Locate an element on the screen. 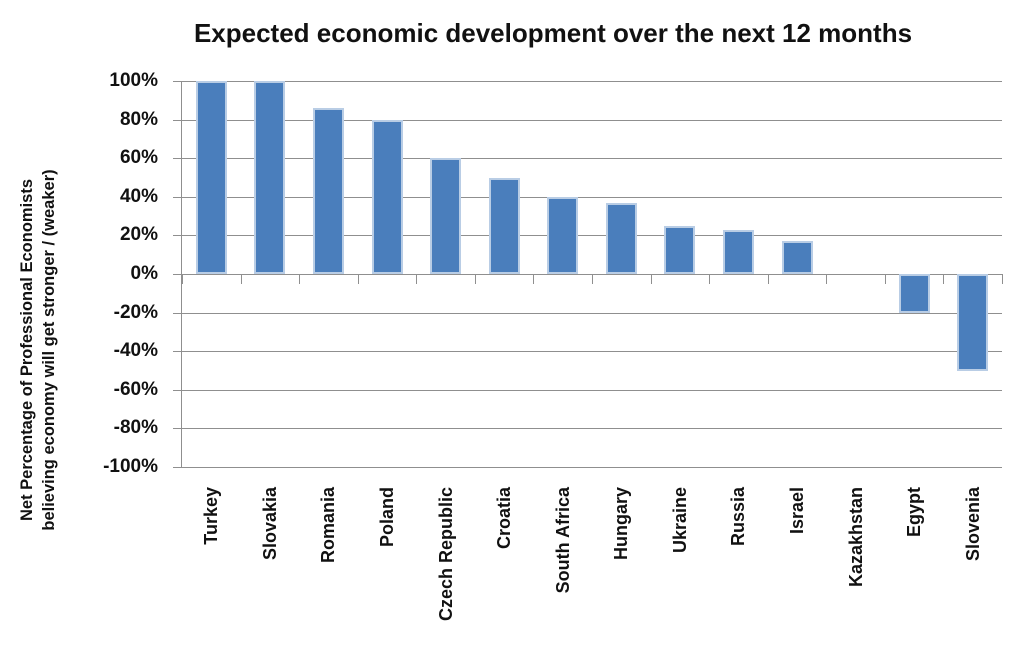  y-tick-label: 40% is located at coordinates (138, 196).